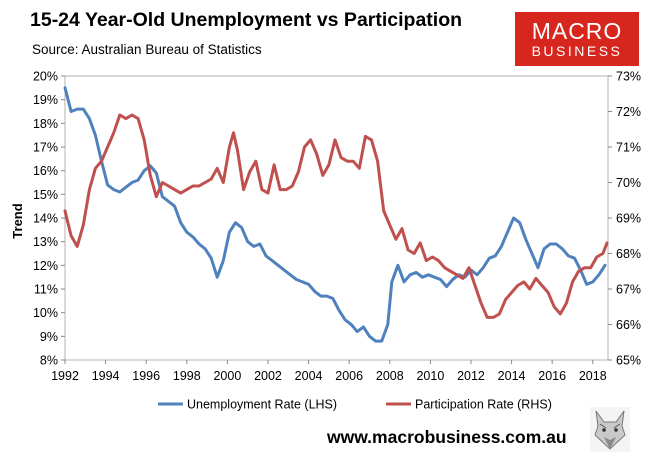  Describe the element at coordinates (610, 429) in the screenshot. I see `fox-mascot-icon` at that location.